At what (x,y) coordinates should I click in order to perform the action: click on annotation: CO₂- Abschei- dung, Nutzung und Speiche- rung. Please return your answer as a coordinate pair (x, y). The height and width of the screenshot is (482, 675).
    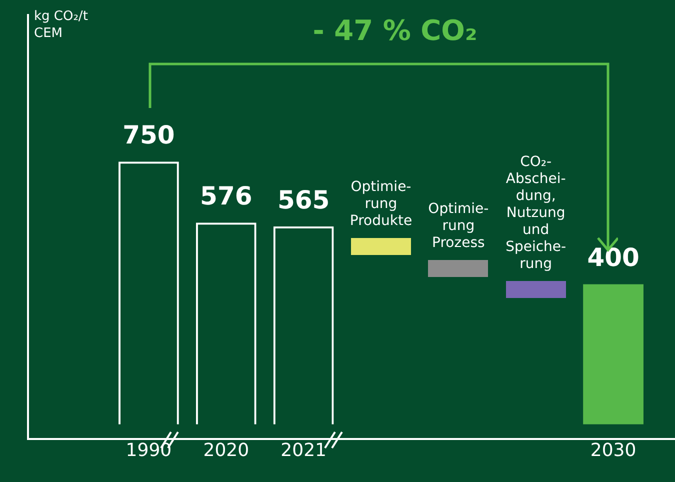
    Looking at the image, I should click on (536, 213).